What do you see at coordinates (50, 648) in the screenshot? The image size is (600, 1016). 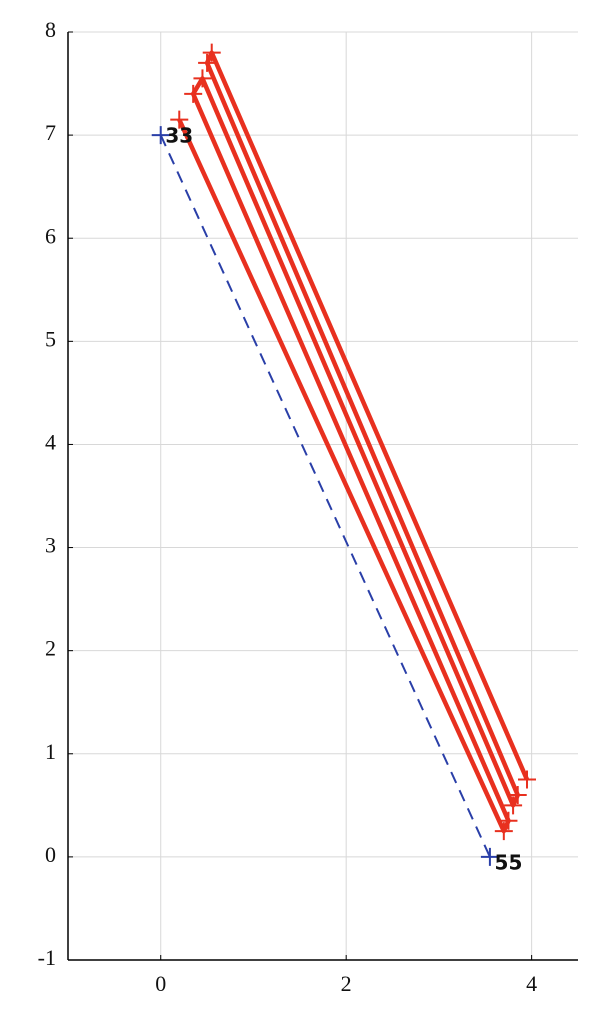 I see `y-tick-label: 2` at bounding box center [50, 648].